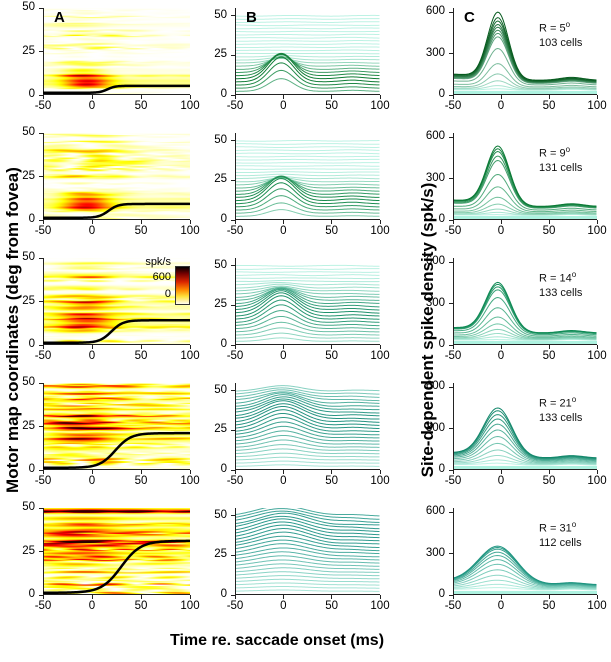  Describe the element at coordinates (110, 306) in the screenshot. I see `panel-a-row3: 0 25 50 -50 0 50 100 spk/s 600 0` at that location.